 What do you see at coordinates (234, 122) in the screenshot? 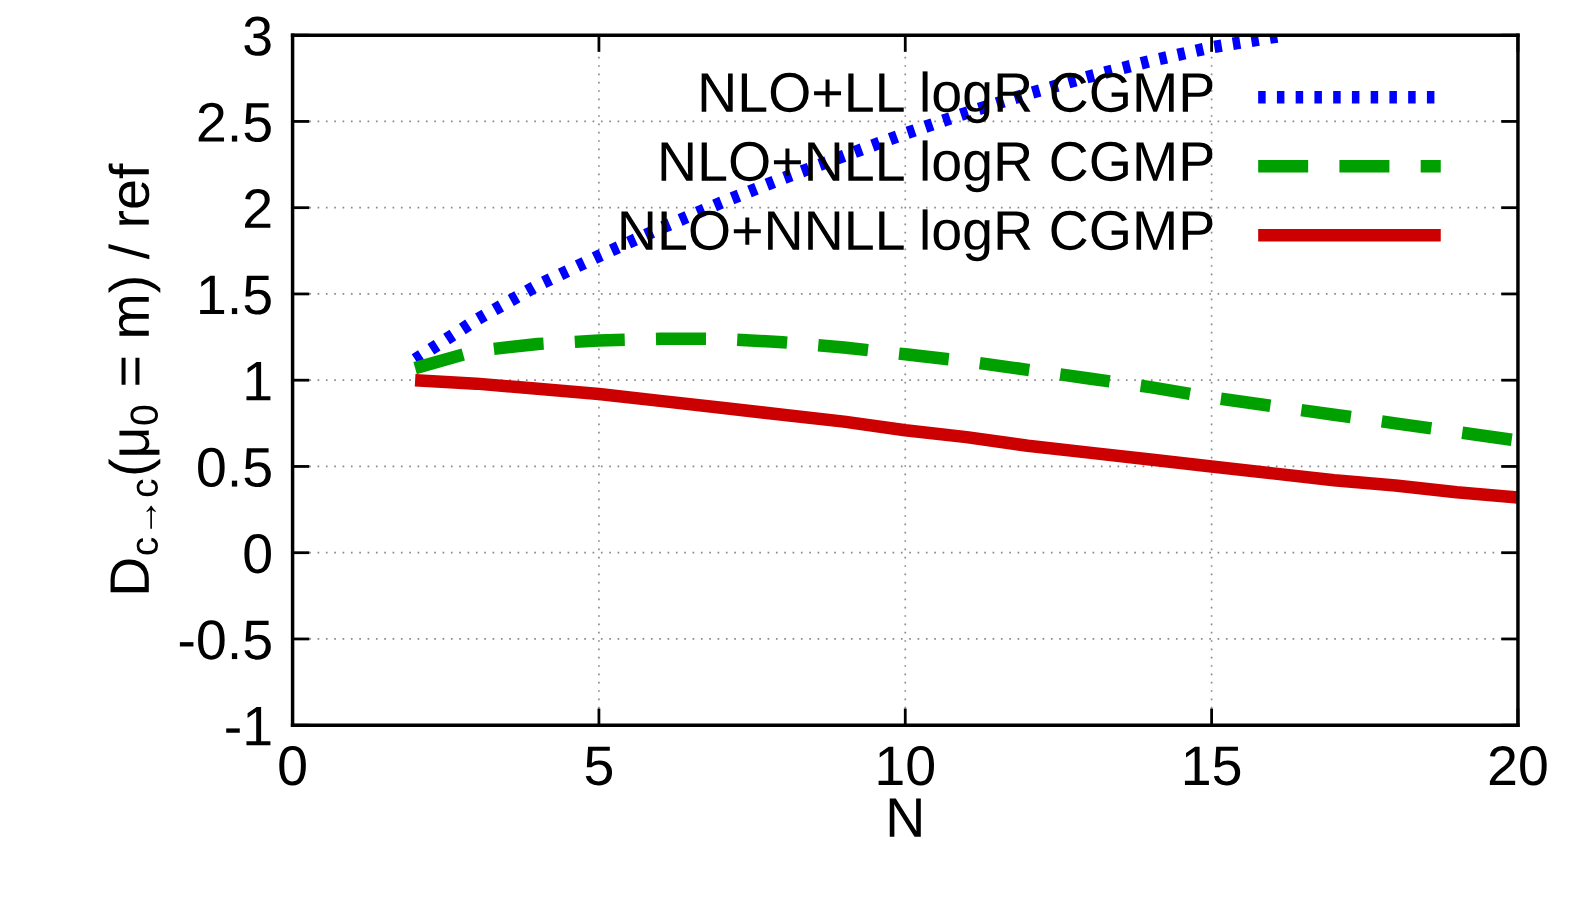
I see `y-tick-label: 2.5` at bounding box center [234, 122].